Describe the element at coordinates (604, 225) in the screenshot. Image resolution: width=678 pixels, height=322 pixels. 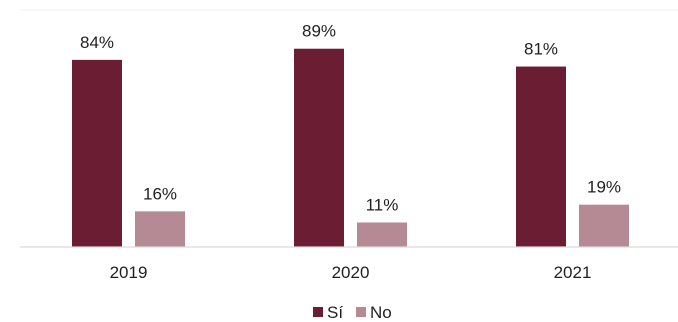
I see `bar-no-2021` at that location.